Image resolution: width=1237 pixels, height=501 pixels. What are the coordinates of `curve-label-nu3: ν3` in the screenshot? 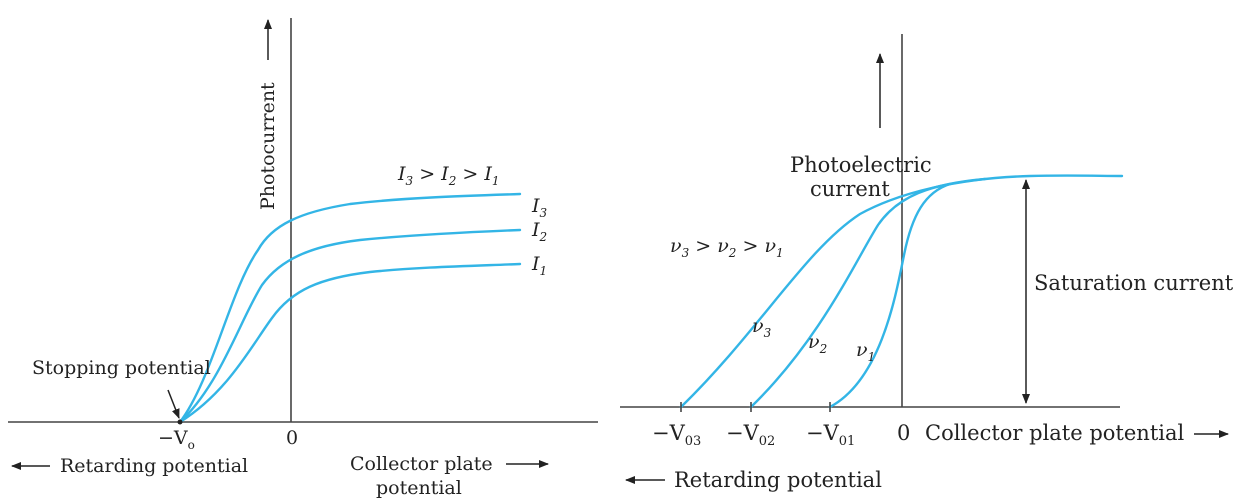 It's located at (762, 327).